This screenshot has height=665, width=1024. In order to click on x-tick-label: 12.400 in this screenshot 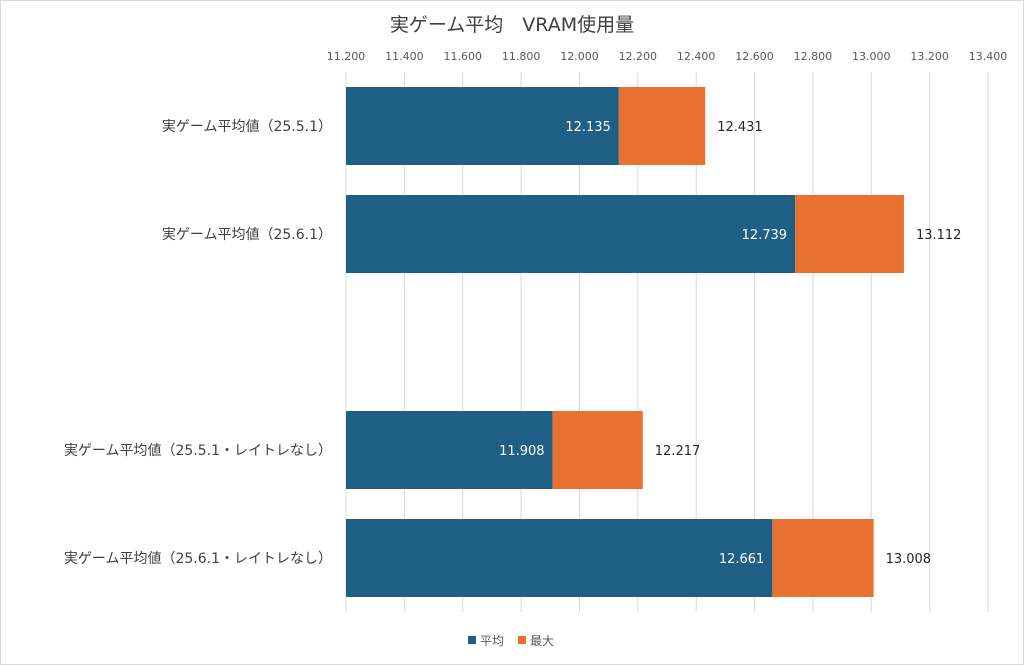, I will do `click(696, 56)`.